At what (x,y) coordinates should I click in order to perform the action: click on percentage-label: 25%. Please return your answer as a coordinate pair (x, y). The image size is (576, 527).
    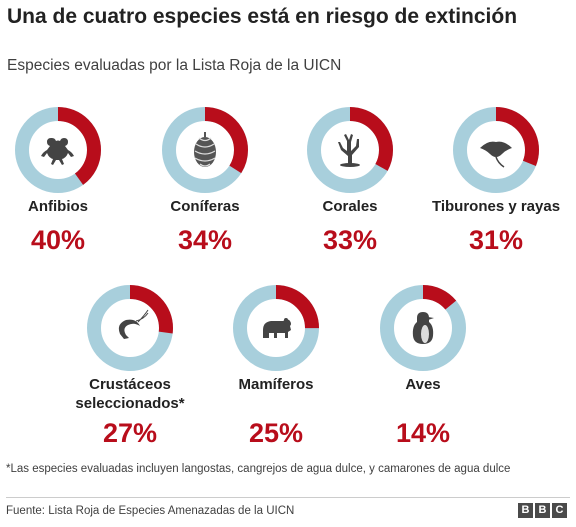
    Looking at the image, I should click on (276, 433).